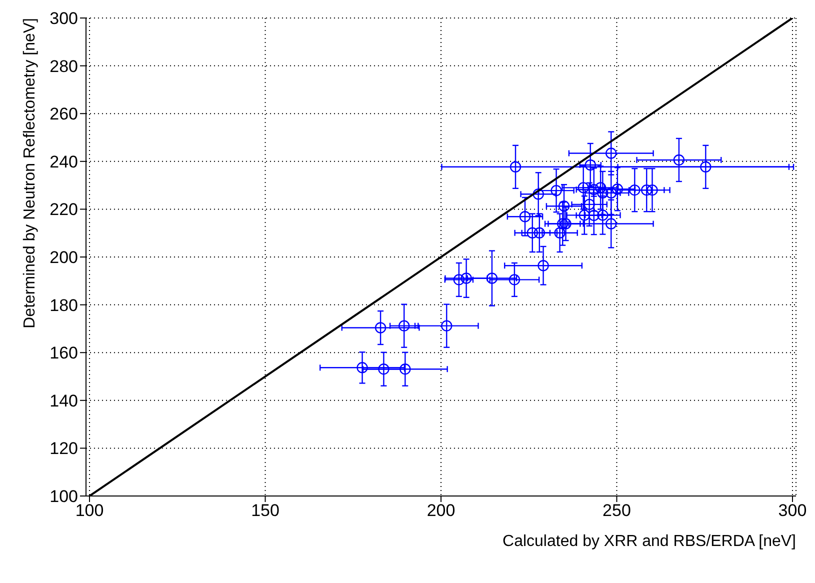 The width and height of the screenshot is (815, 583). I want to click on y-tick-label: 300, so click(64, 18).